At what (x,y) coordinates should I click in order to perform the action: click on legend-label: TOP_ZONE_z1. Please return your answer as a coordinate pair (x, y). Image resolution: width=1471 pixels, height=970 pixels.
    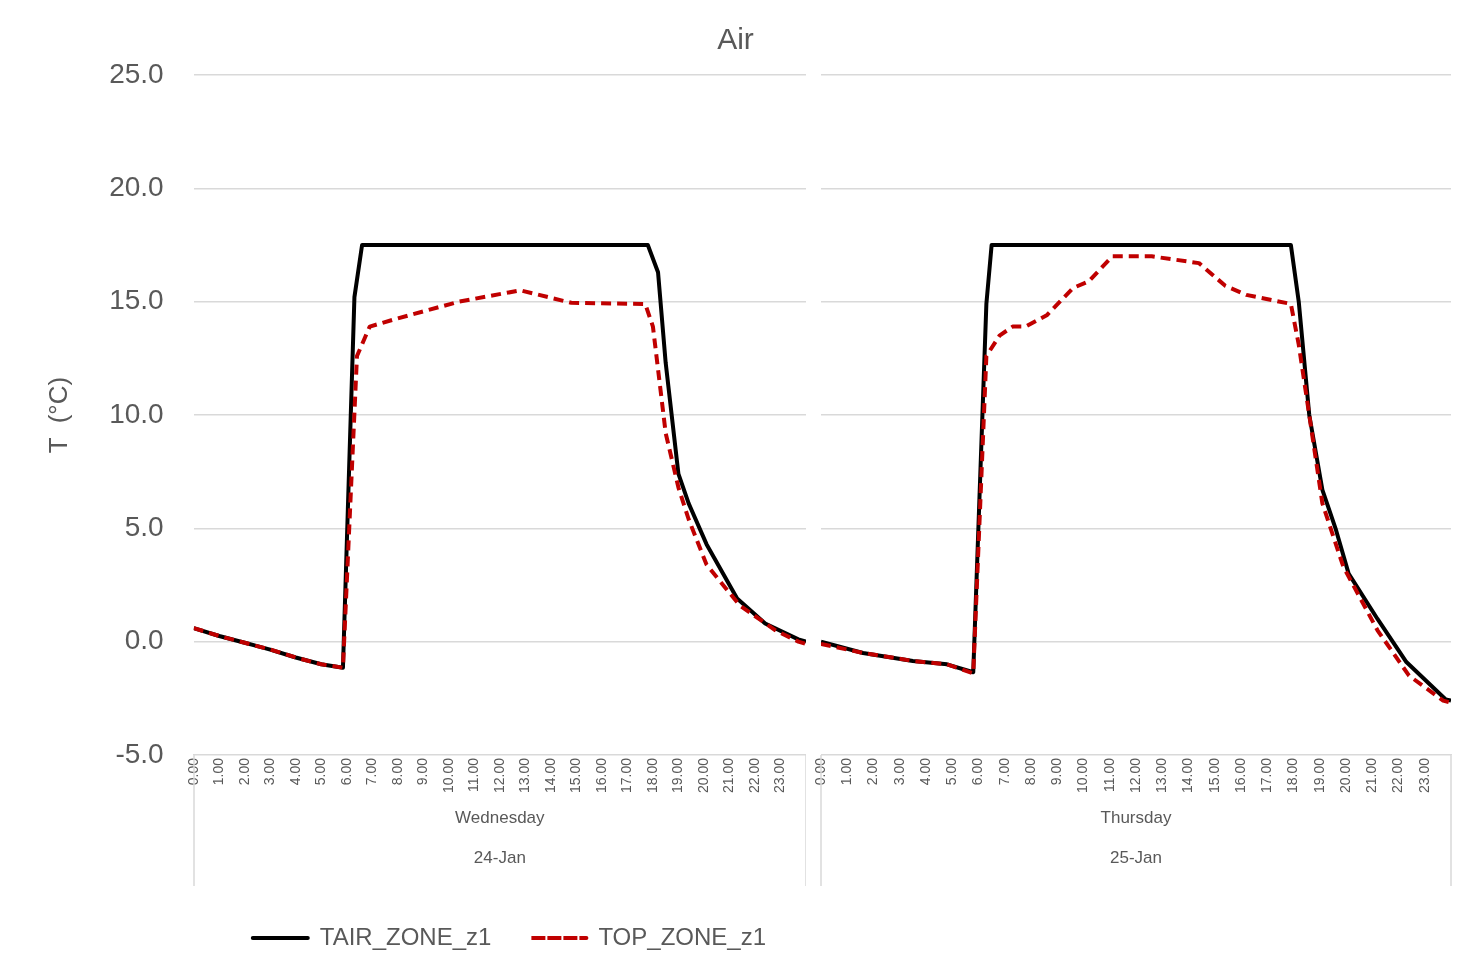
    Looking at the image, I should click on (682, 936).